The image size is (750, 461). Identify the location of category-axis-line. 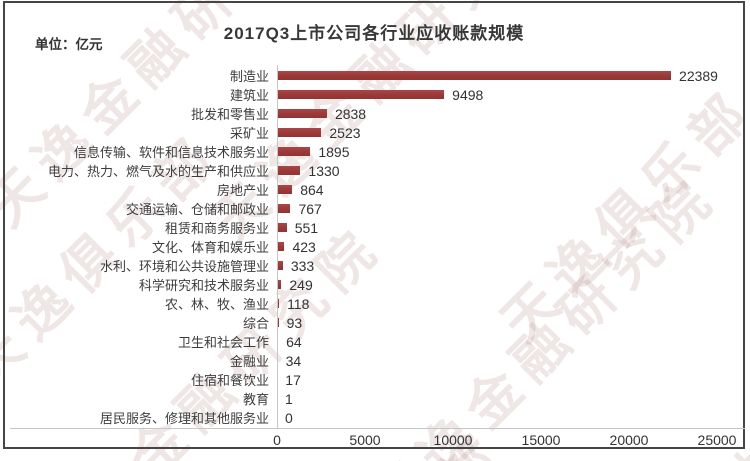
(277, 246).